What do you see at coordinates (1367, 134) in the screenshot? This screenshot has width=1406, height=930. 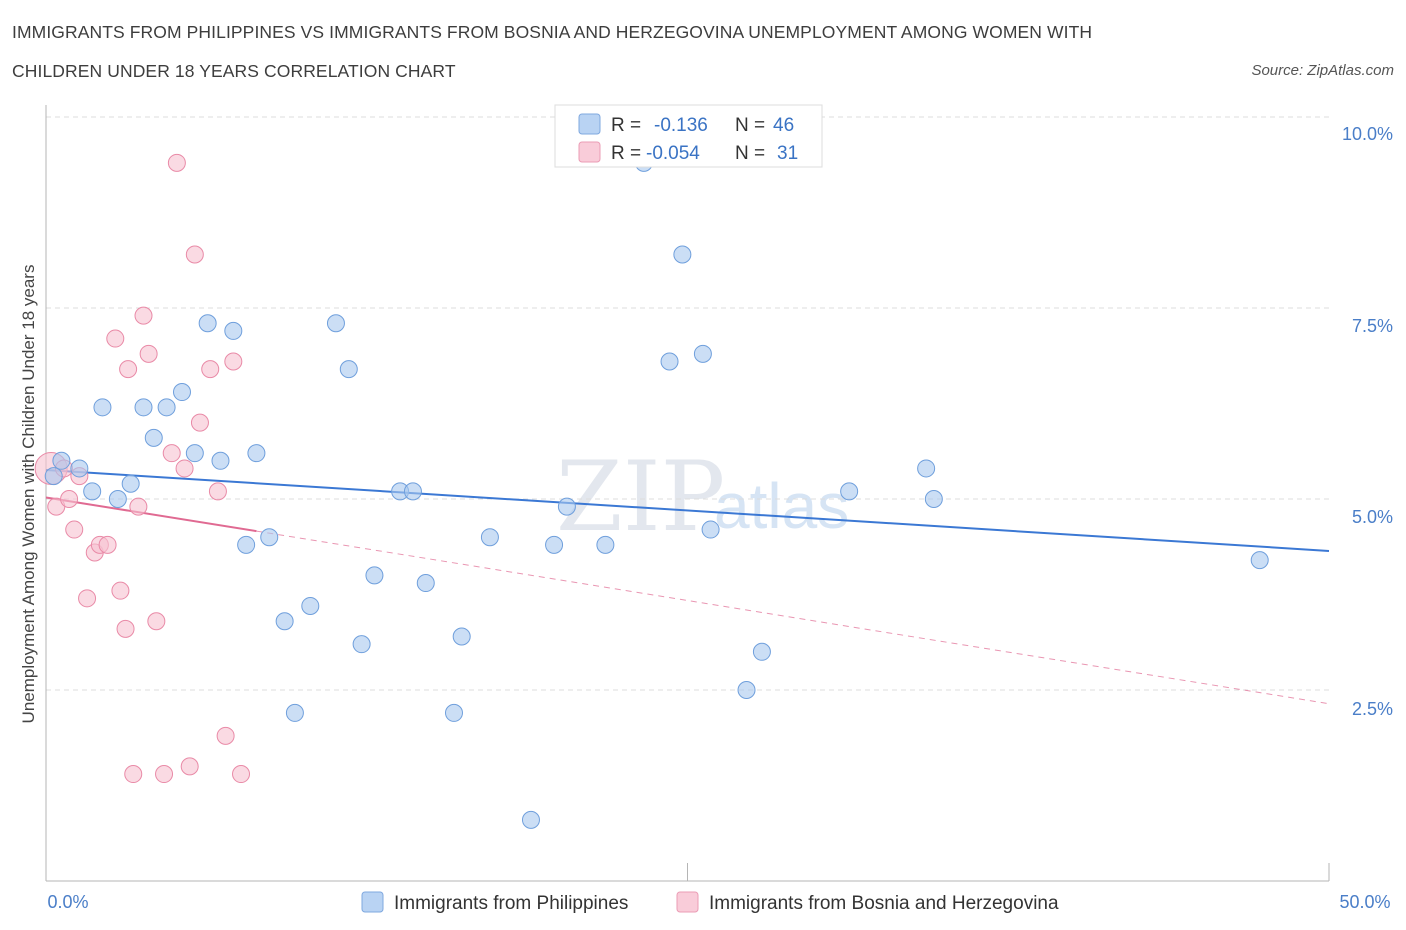 I see `y-tick-label-10-0: 10.0%` at bounding box center [1367, 134].